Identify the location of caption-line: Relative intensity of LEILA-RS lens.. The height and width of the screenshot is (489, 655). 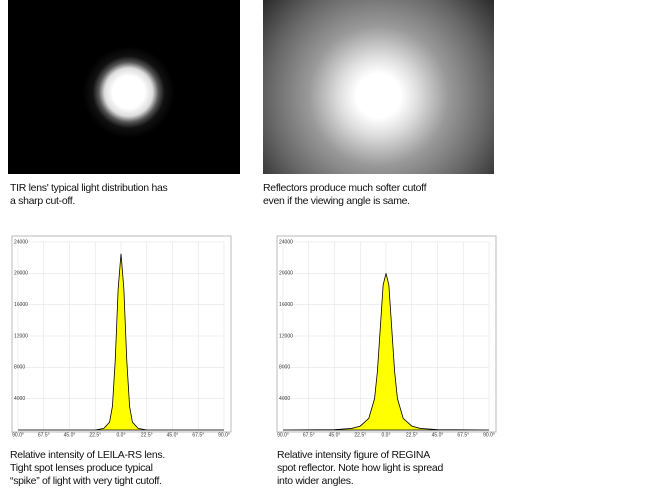
(87, 455).